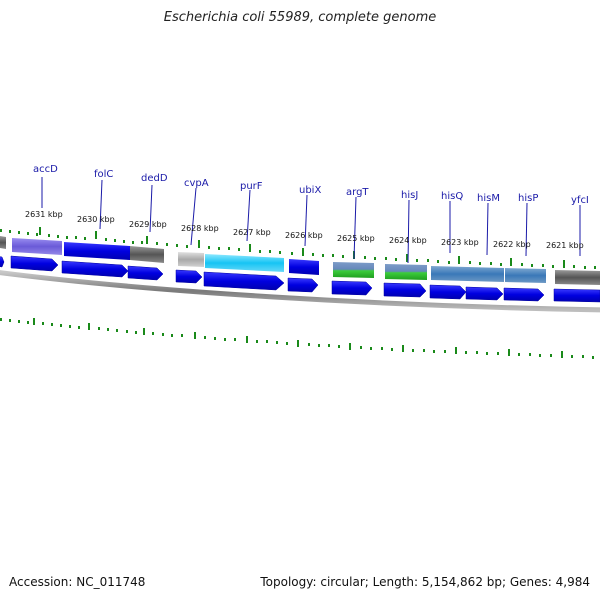  Describe the element at coordinates (356, 238) in the screenshot. I see `kbp-label: 2625 kbp` at that location.